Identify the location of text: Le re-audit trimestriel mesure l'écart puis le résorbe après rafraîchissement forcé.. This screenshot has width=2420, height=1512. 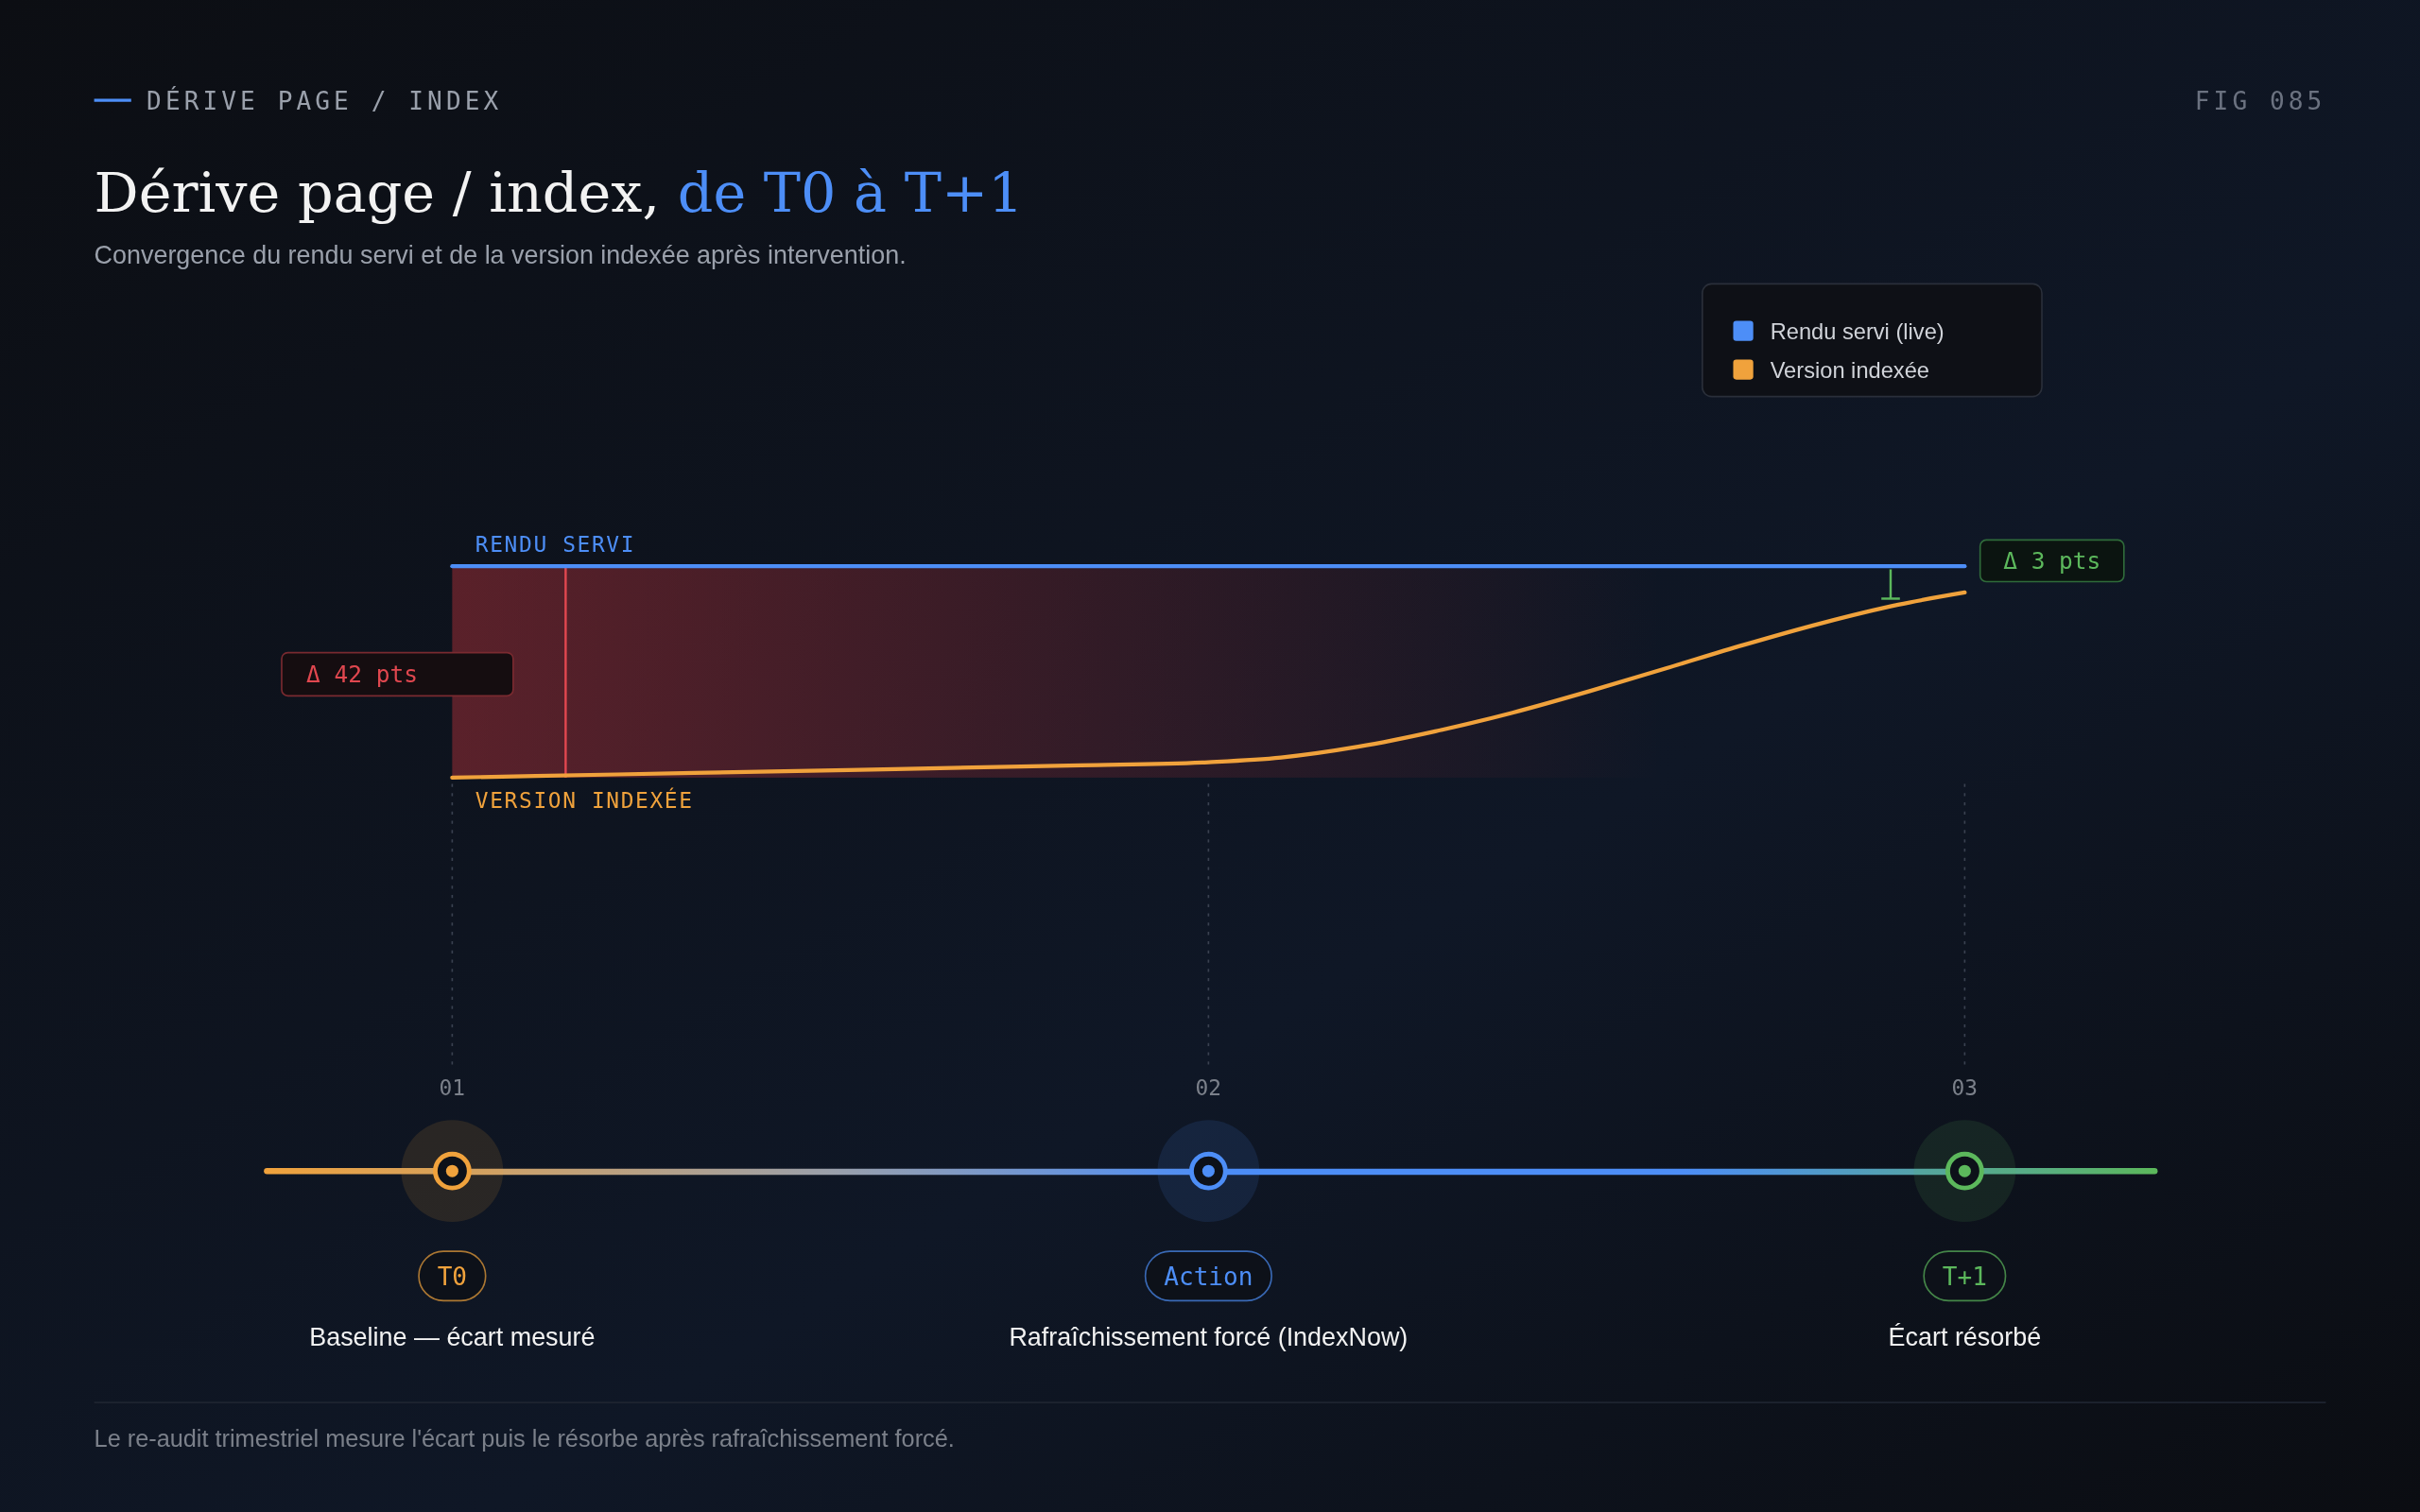
(525, 1438).